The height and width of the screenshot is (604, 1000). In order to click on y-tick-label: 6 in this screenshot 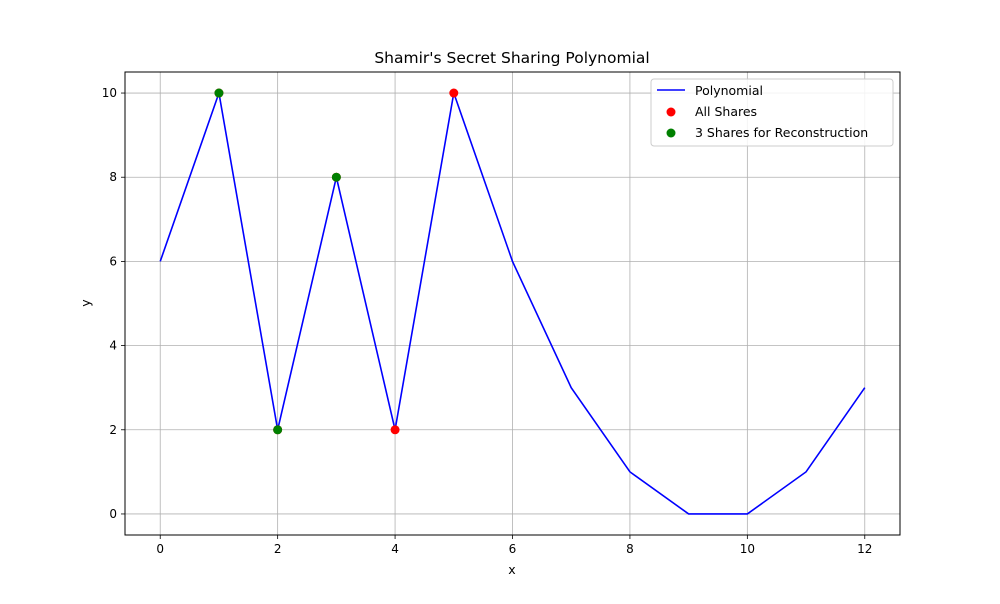, I will do `click(113, 261)`.